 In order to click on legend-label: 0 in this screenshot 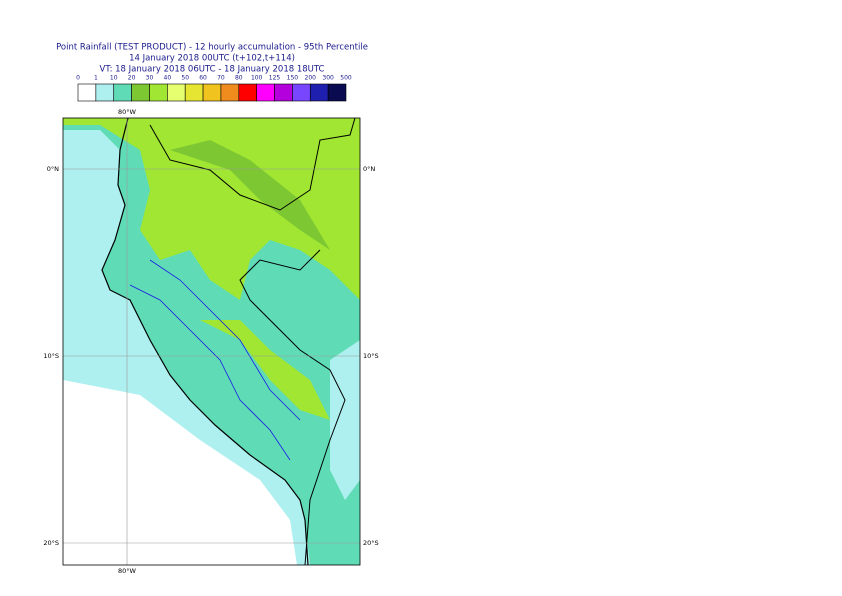, I will do `click(78, 78)`.